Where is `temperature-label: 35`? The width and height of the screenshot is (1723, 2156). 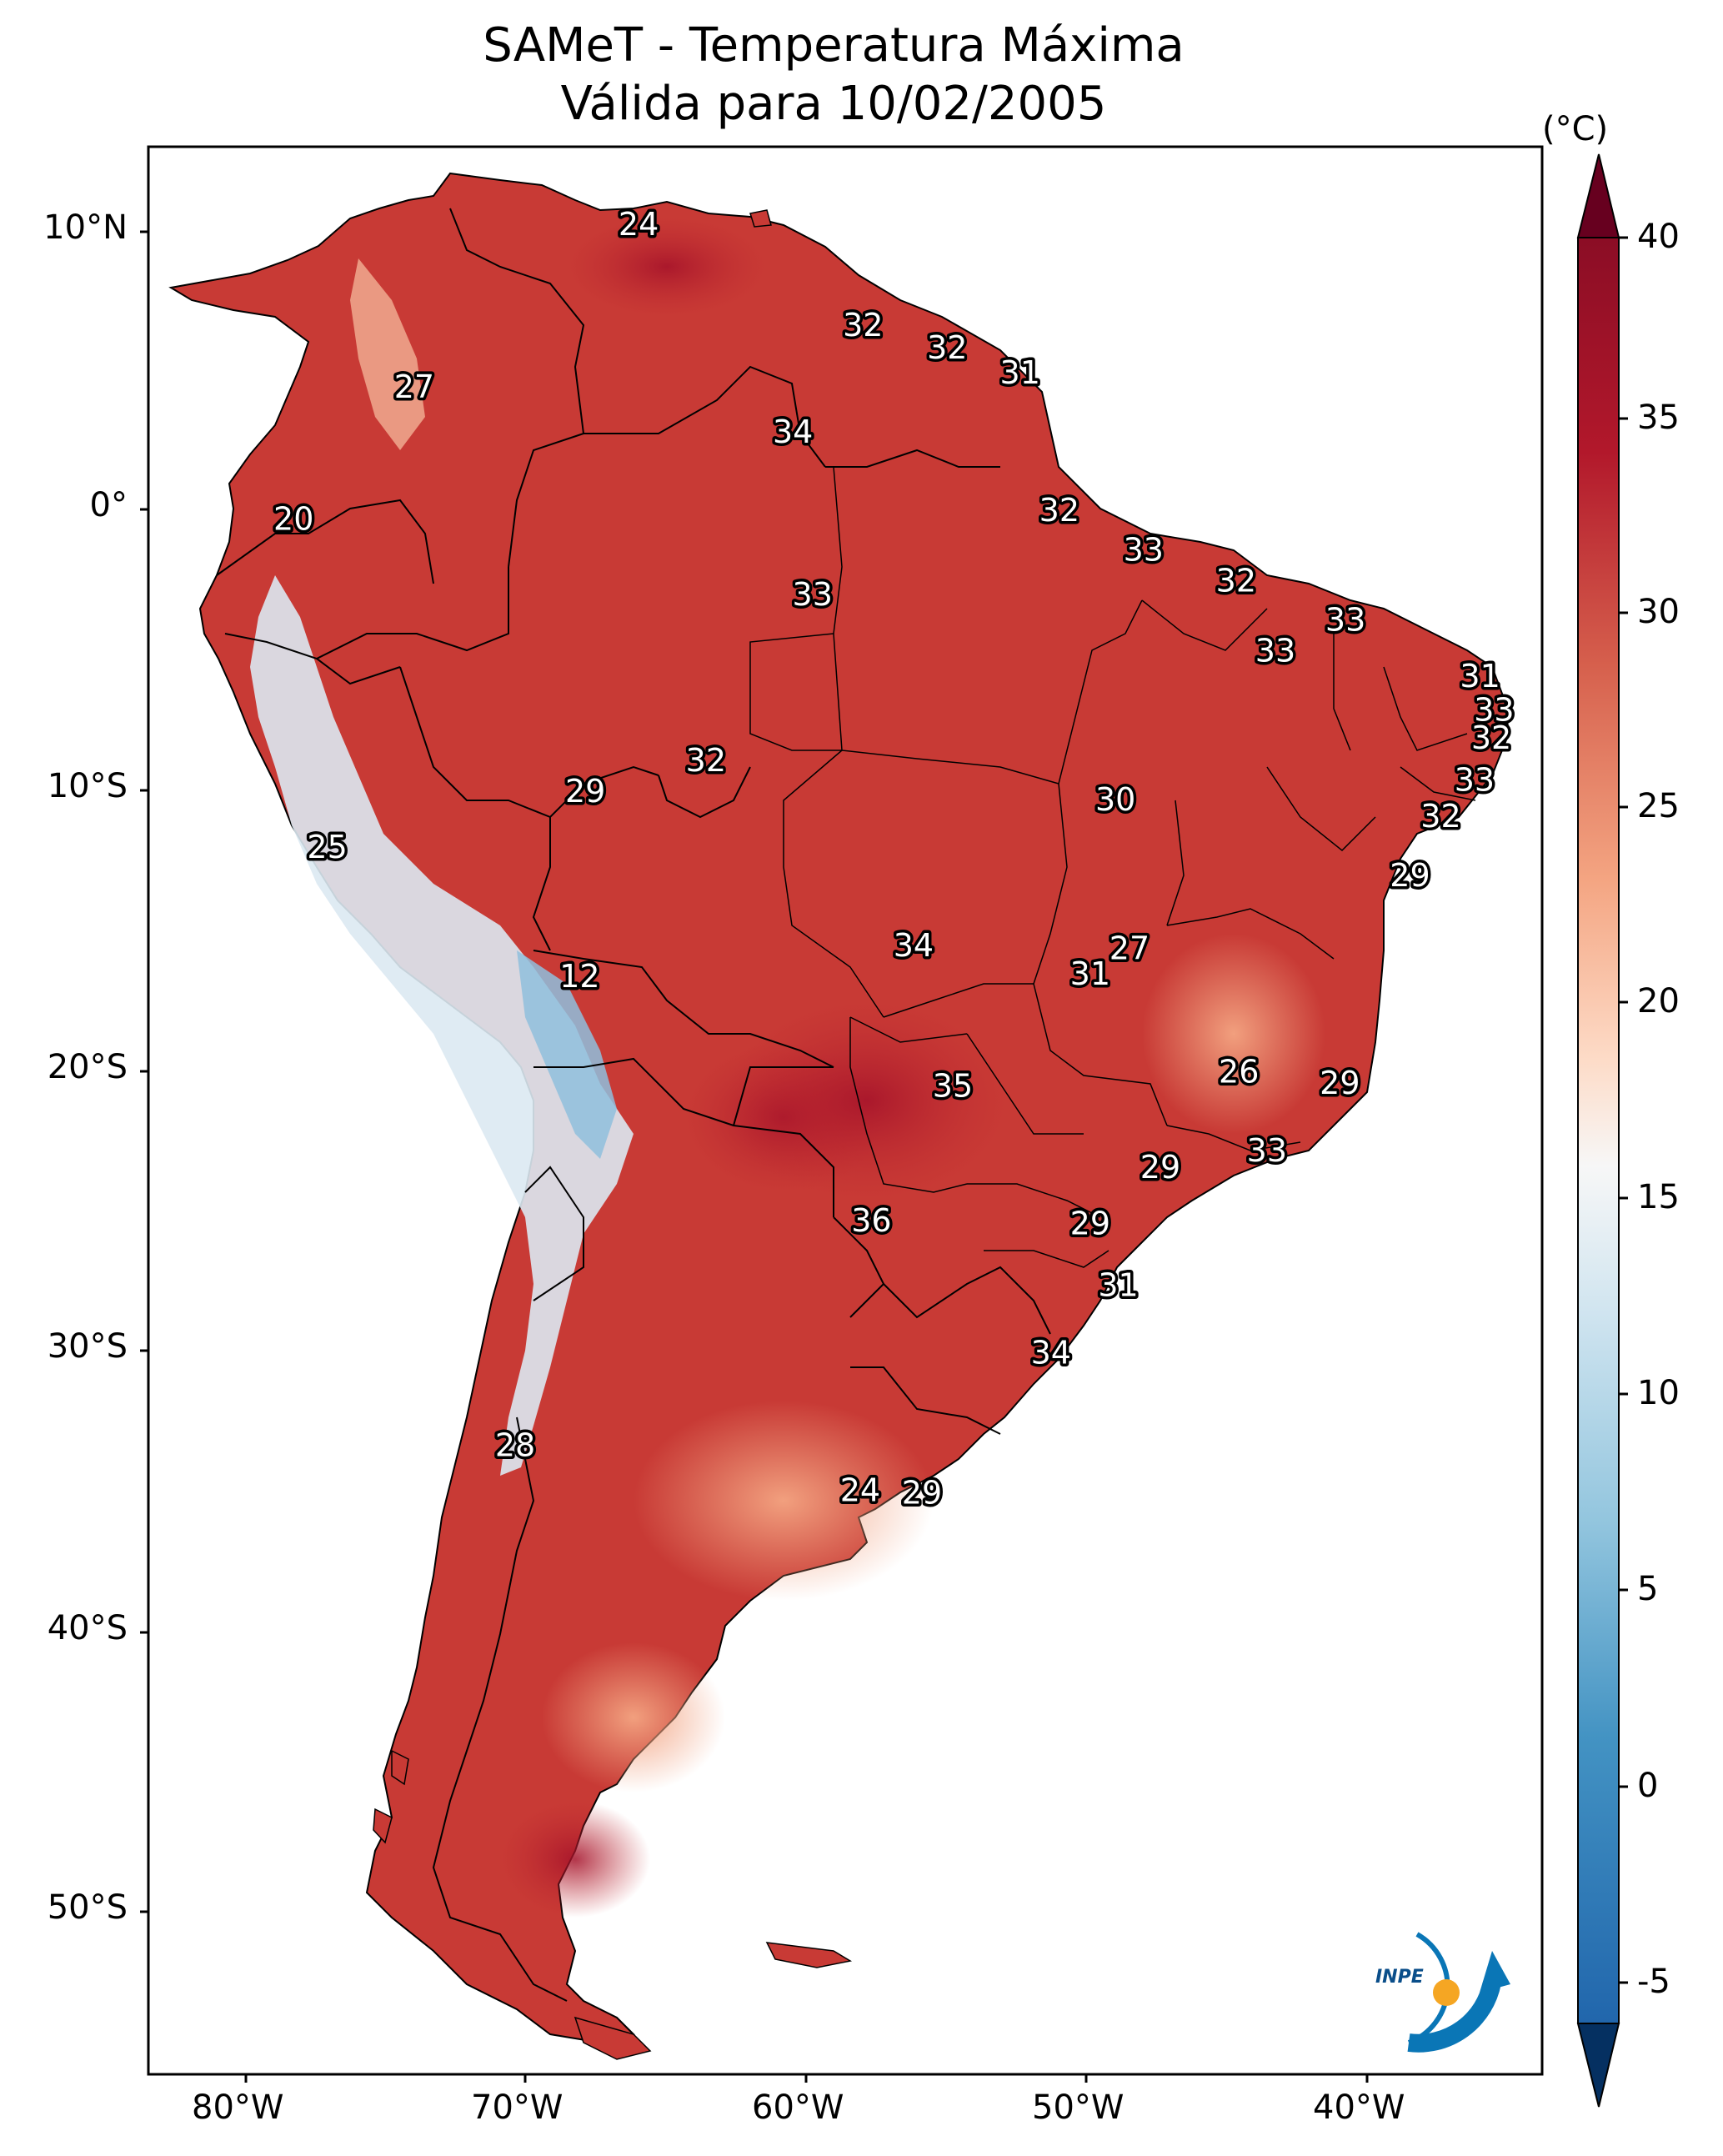 temperature-label: 35 is located at coordinates (953, 1085).